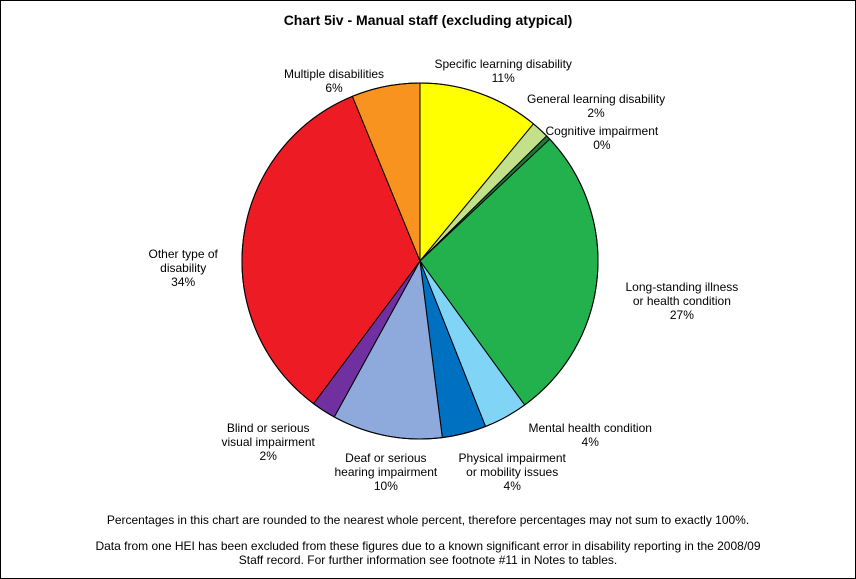 The height and width of the screenshot is (579, 856). I want to click on slice-label-text: Other type of, so click(183, 254).